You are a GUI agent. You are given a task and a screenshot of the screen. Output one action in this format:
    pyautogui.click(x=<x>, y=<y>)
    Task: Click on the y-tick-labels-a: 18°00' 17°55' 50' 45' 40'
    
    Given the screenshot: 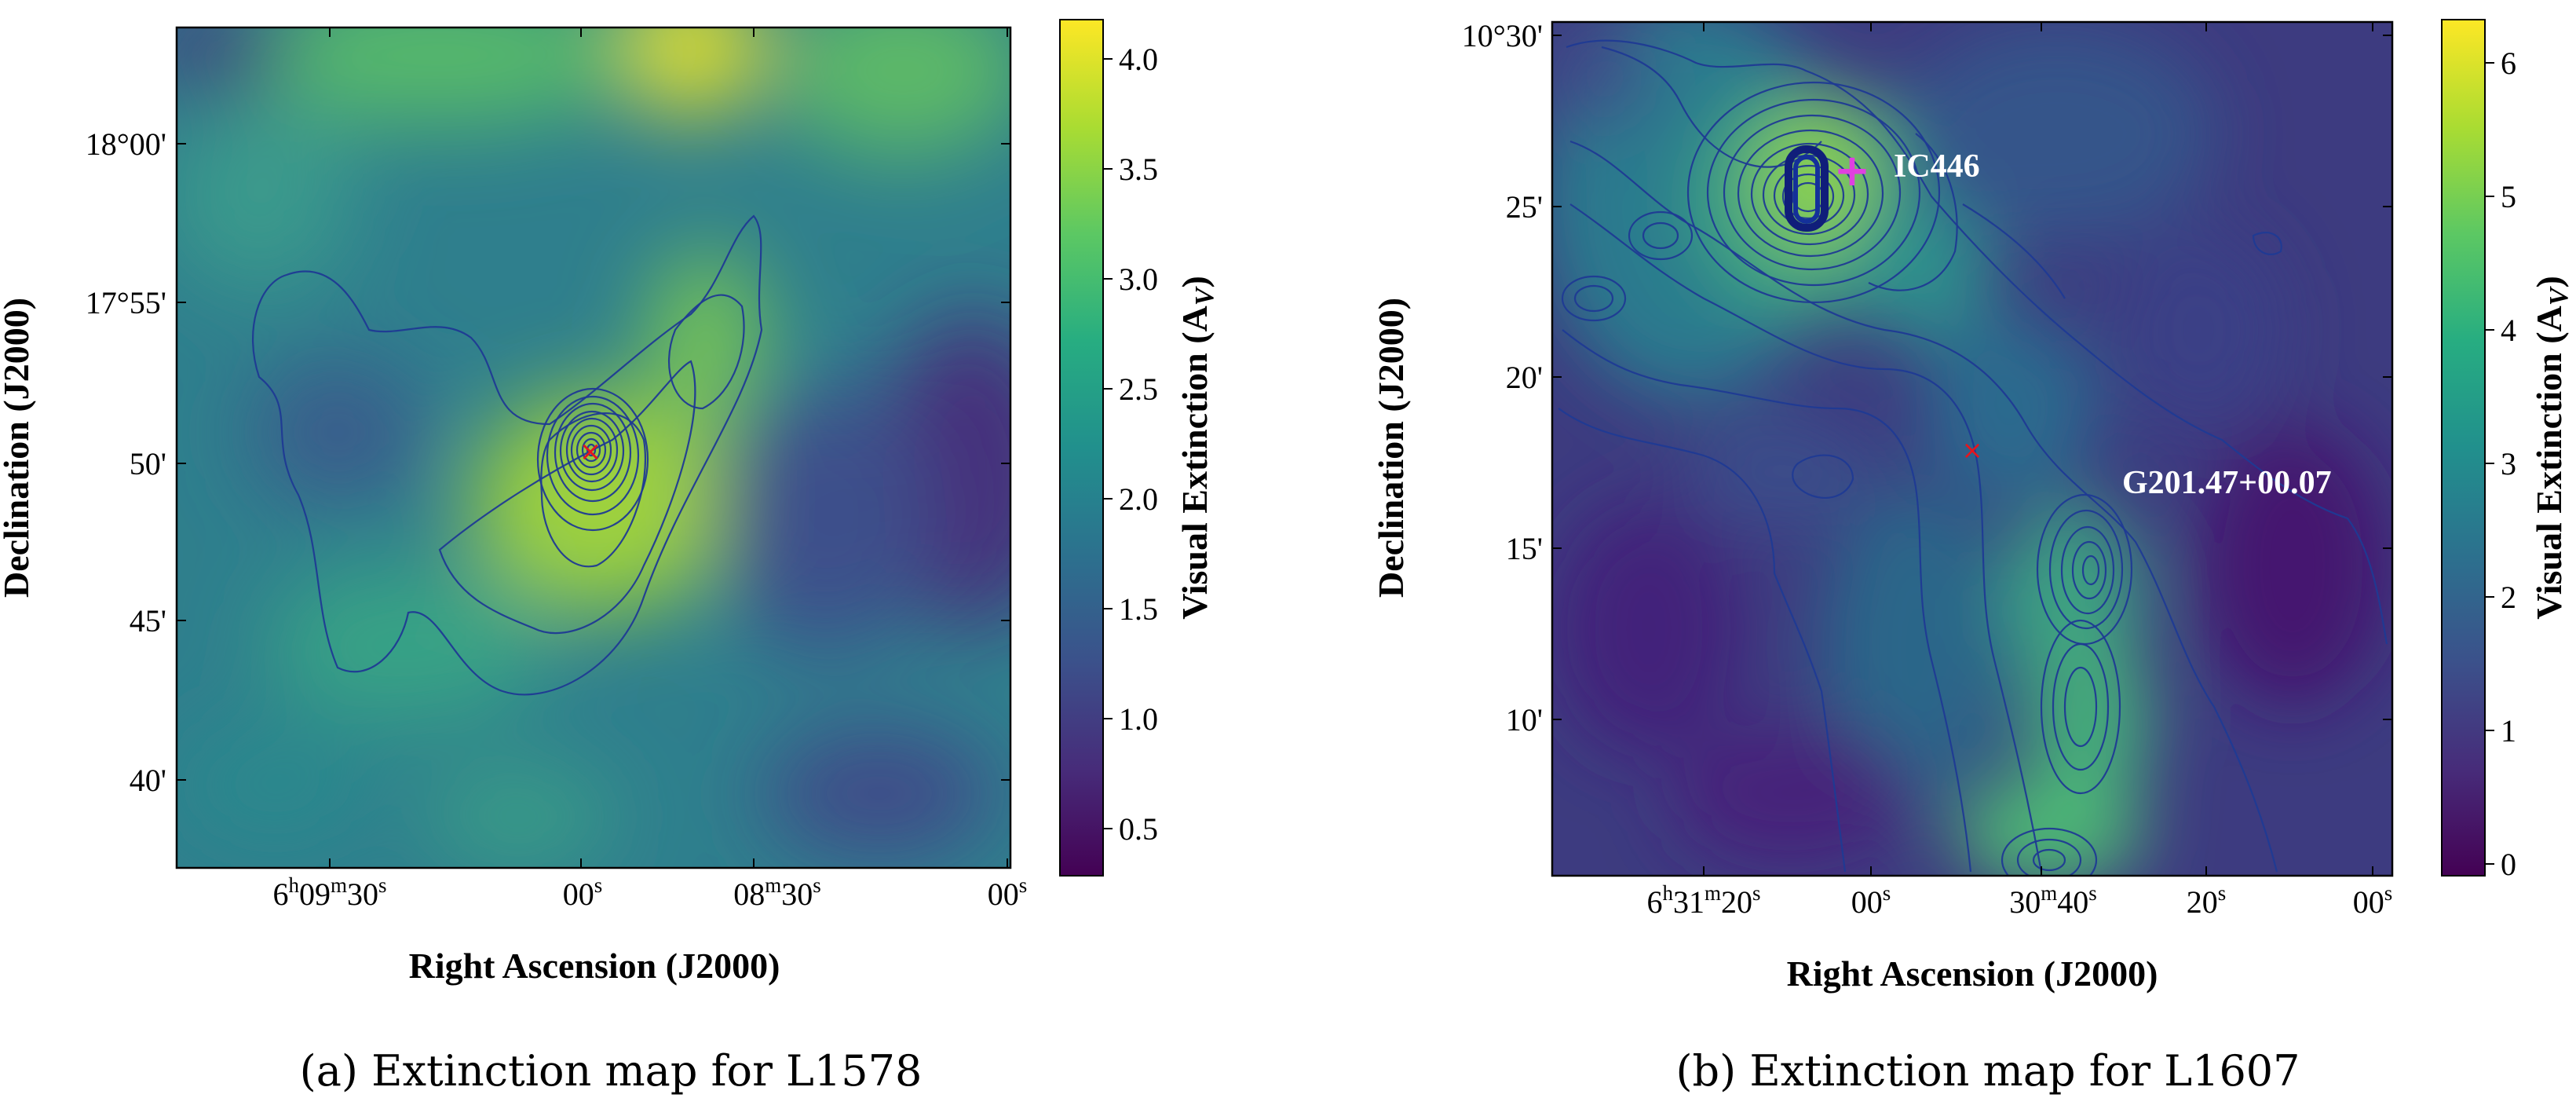 What is the action you would take?
    pyautogui.click(x=126, y=462)
    